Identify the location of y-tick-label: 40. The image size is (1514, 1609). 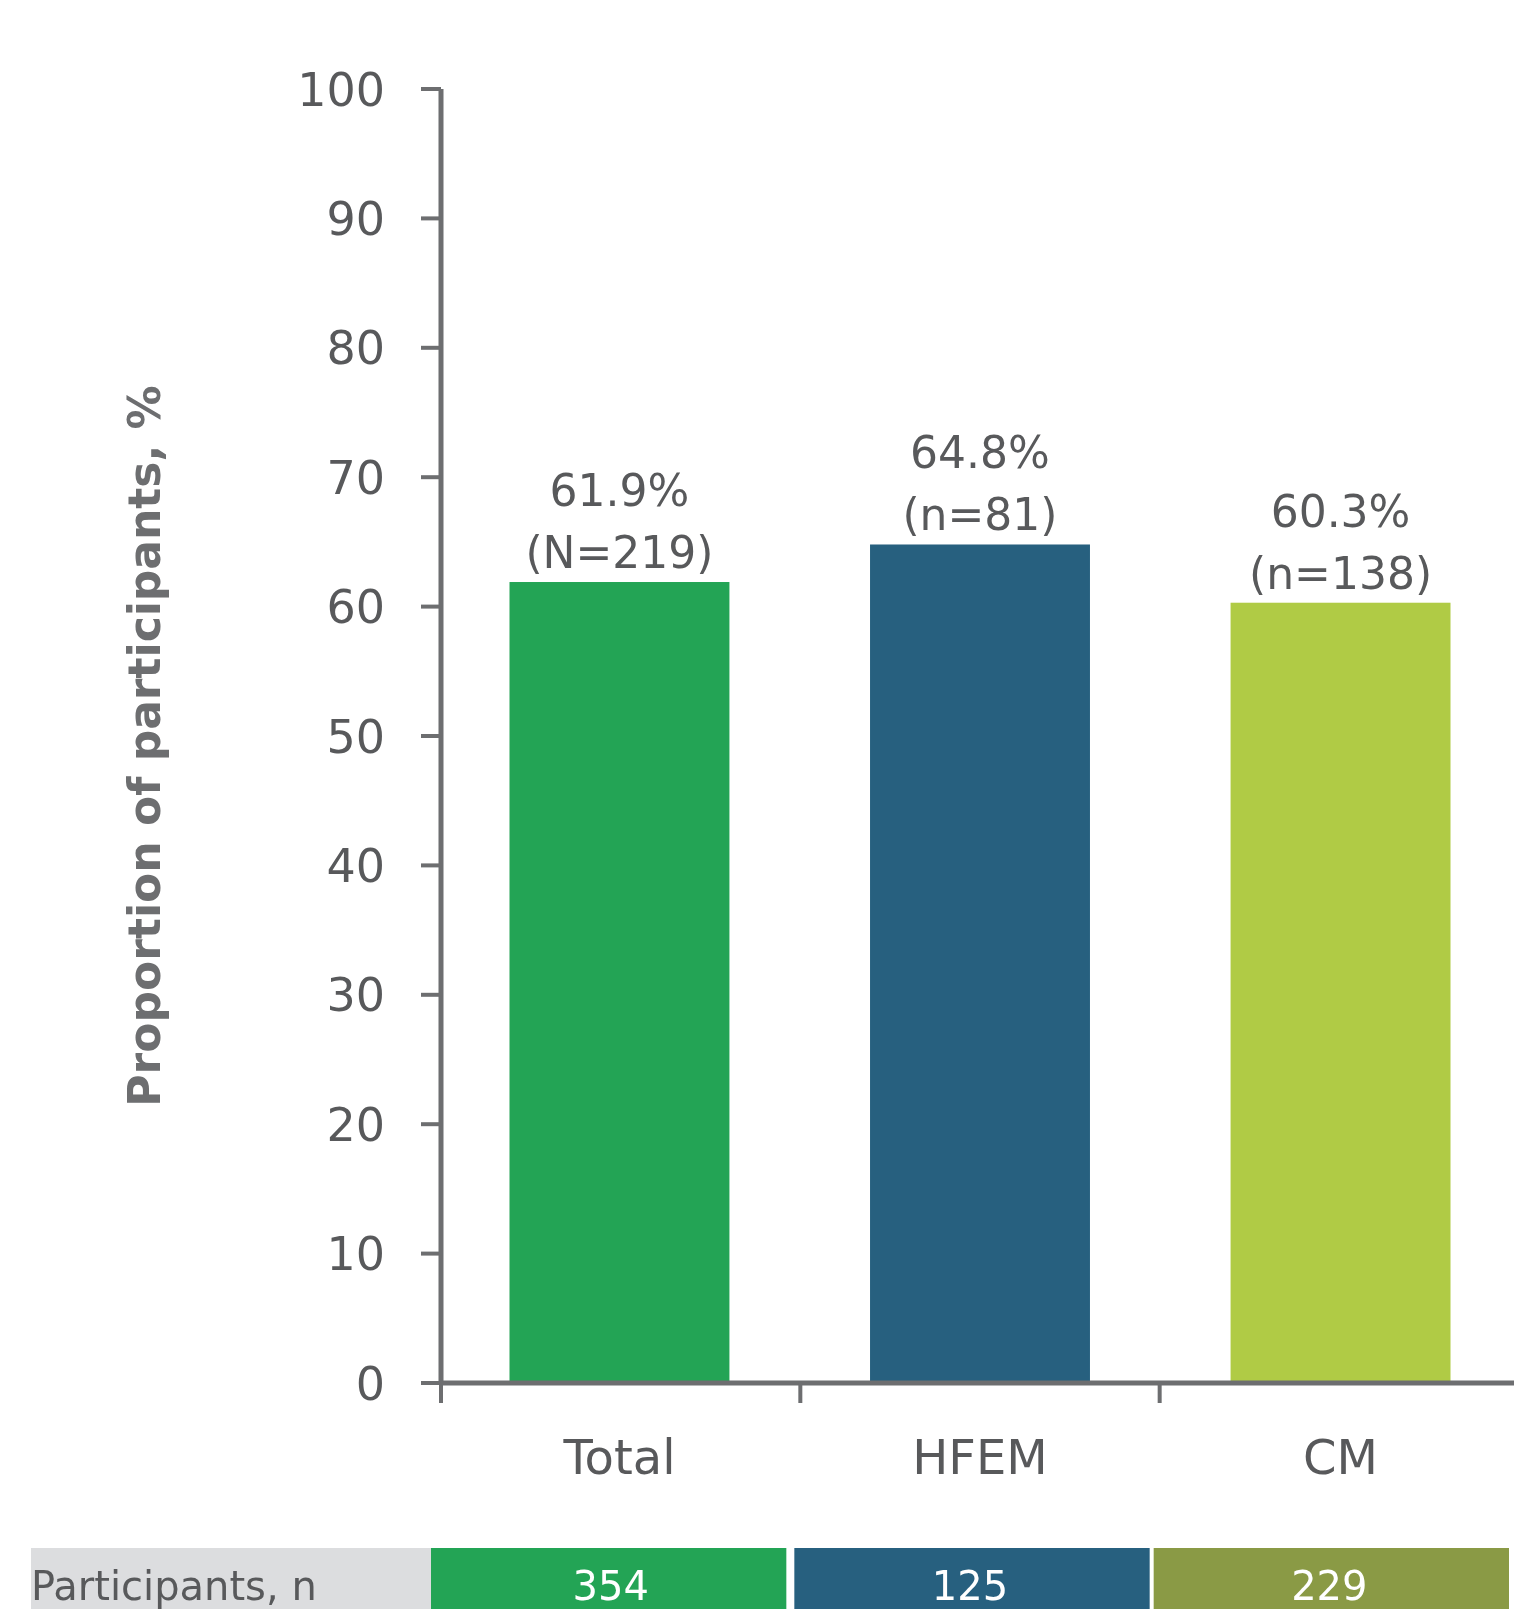
(355, 865).